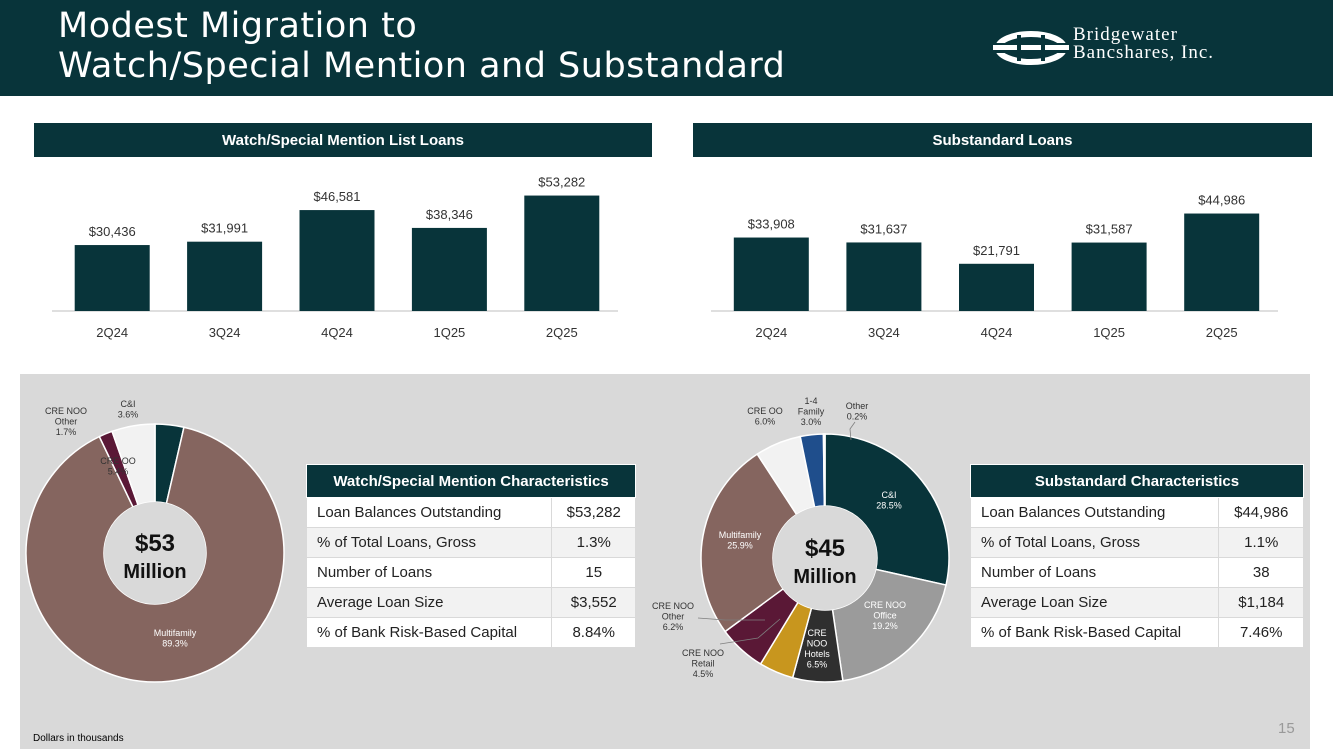 The height and width of the screenshot is (749, 1333). I want to click on substandard-pie-slice-label: CRE NOO Retail 4.5%, so click(703, 663).